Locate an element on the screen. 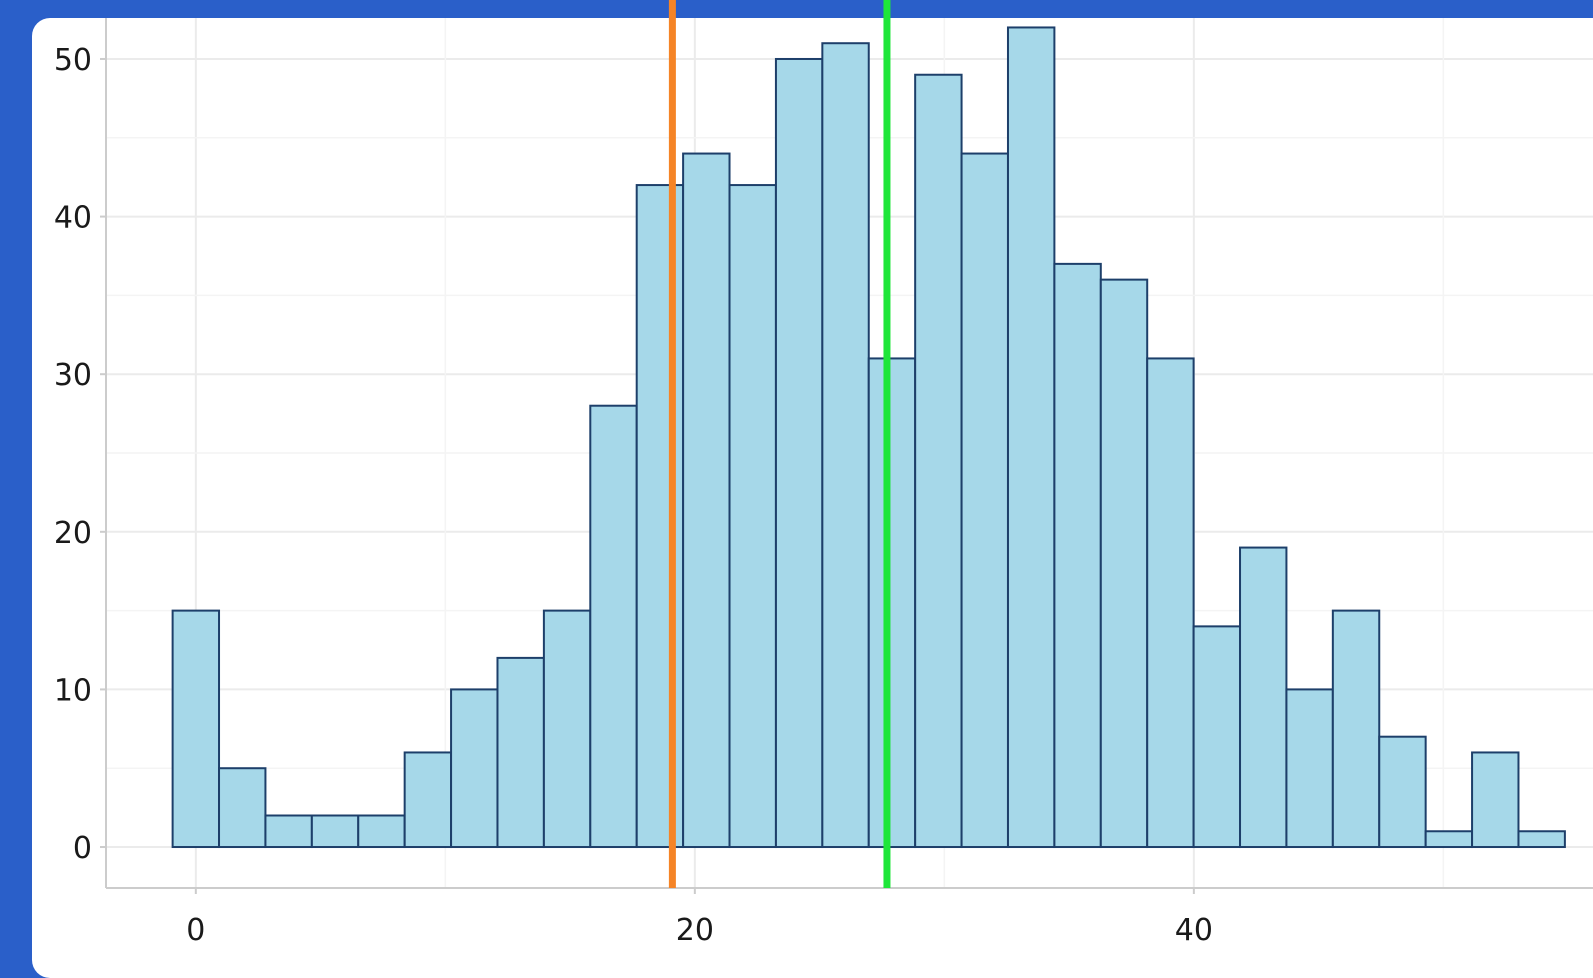 The width and height of the screenshot is (1593, 978). y-tick-label: 0 is located at coordinates (82, 848).